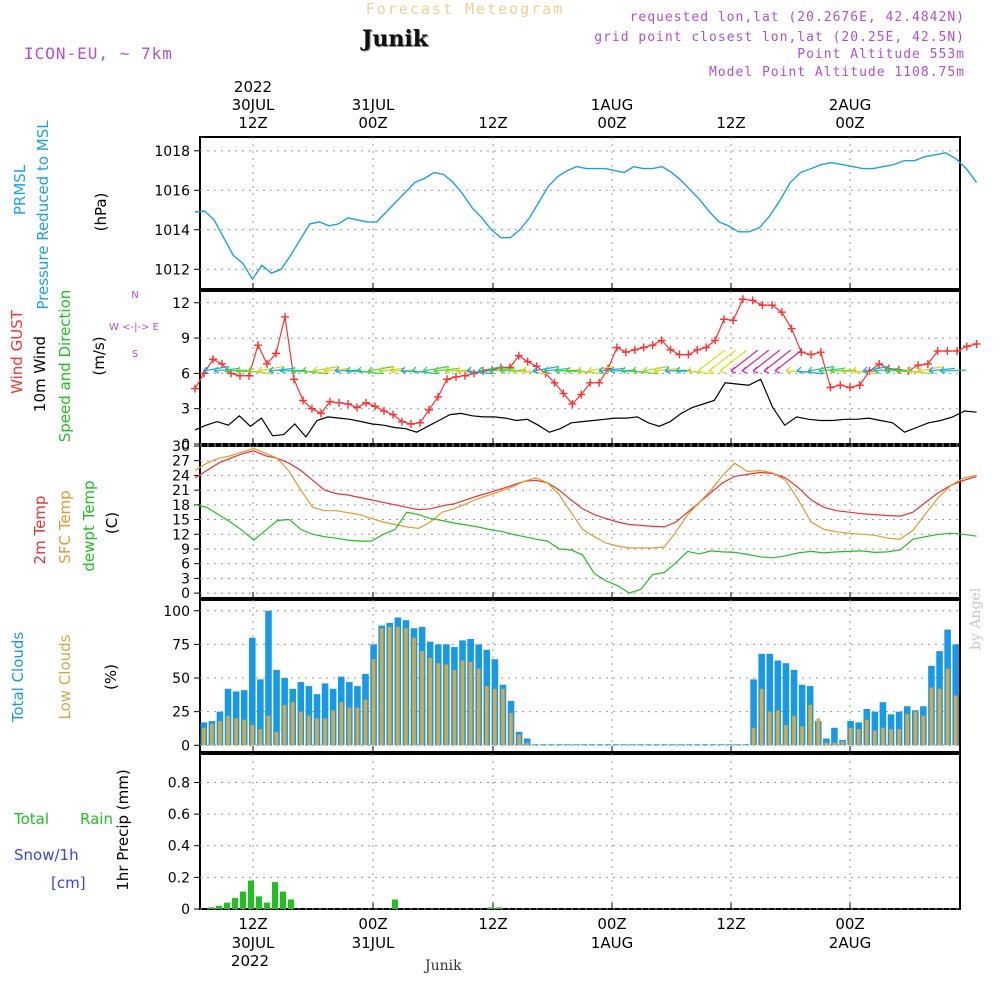 The image size is (1000, 1000). I want to click on temperature-ytick-label: 24, so click(181, 476).